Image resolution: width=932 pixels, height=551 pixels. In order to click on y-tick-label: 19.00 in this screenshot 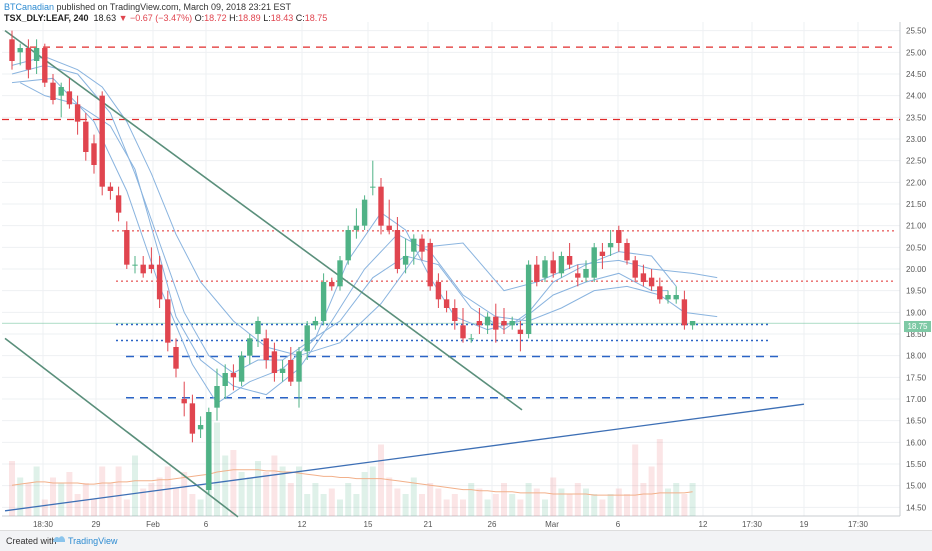, I will do `click(916, 312)`.